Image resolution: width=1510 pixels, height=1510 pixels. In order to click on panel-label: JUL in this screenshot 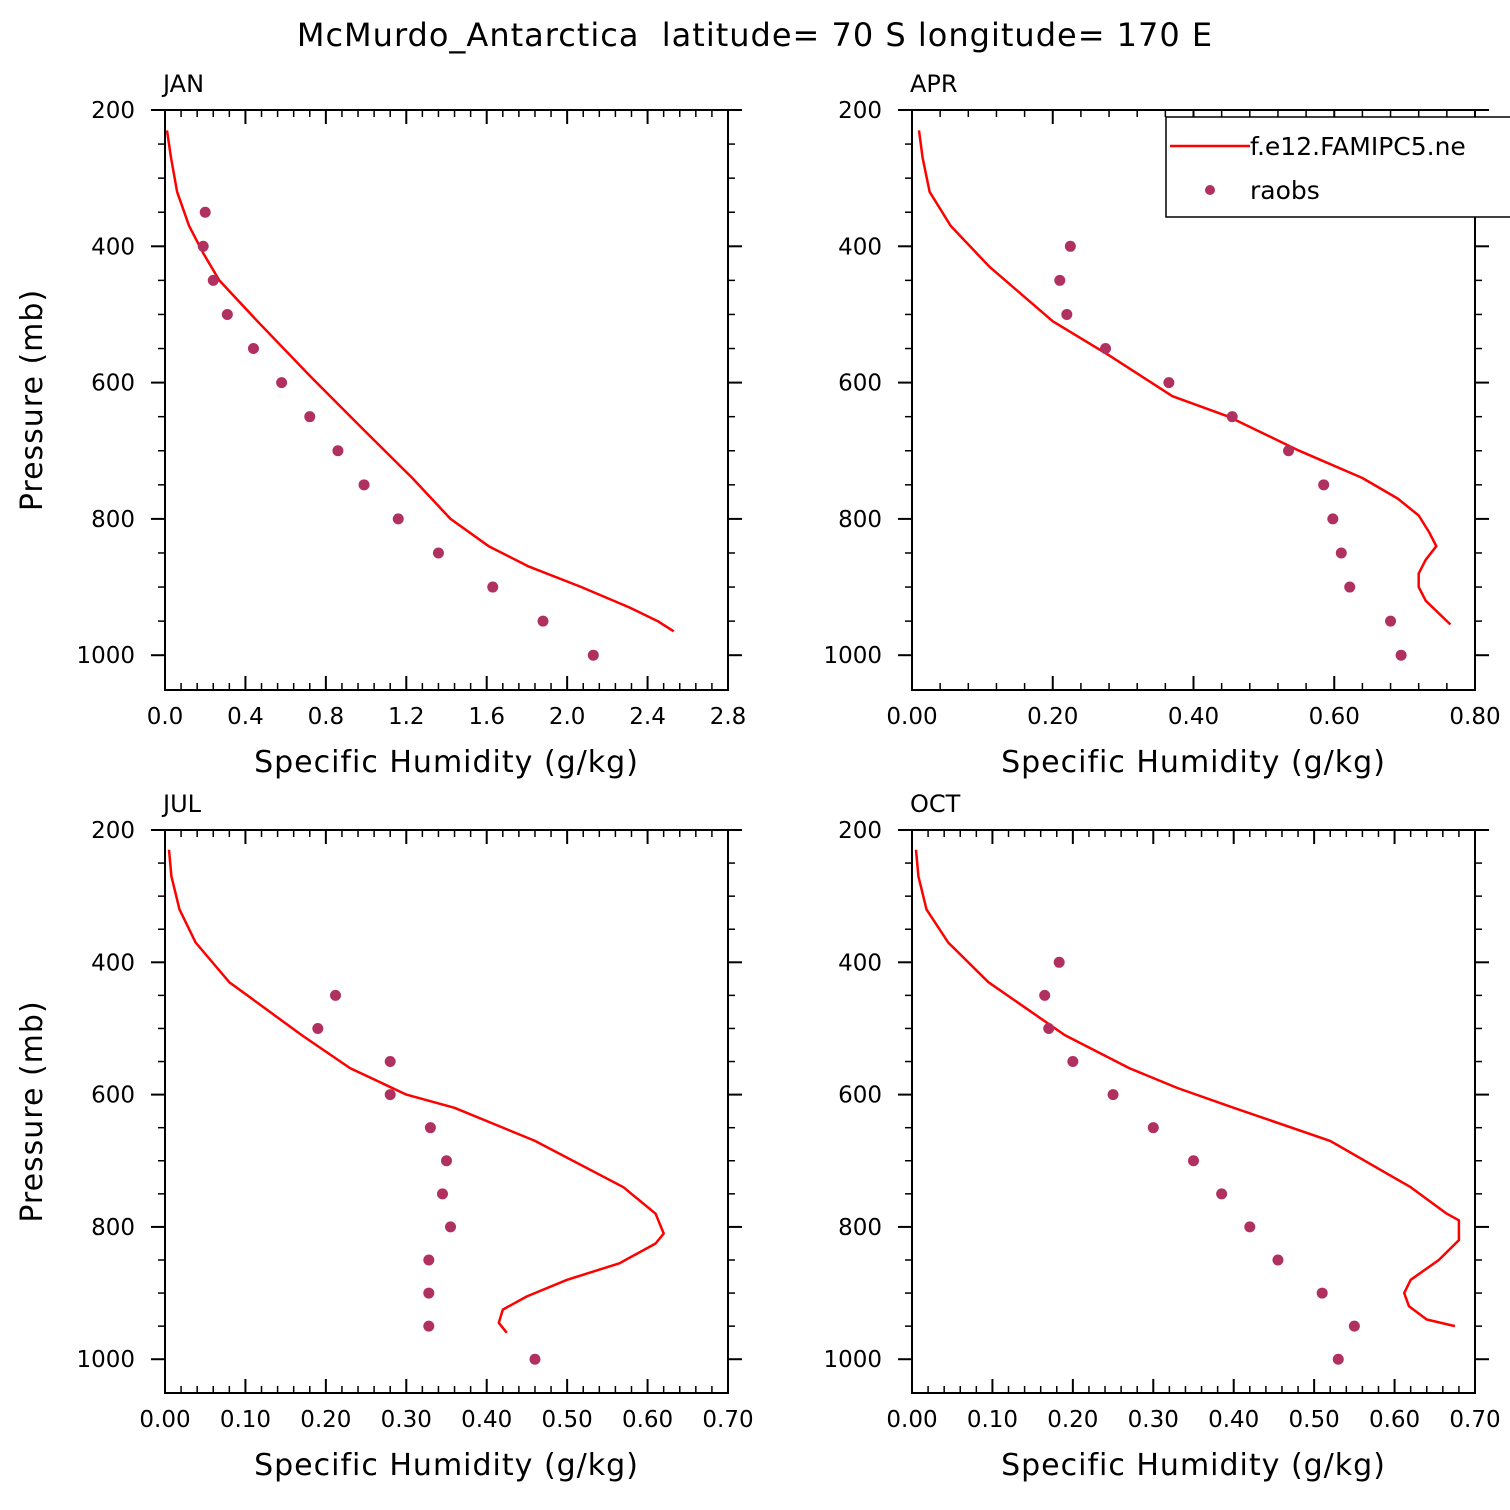, I will do `click(181, 804)`.